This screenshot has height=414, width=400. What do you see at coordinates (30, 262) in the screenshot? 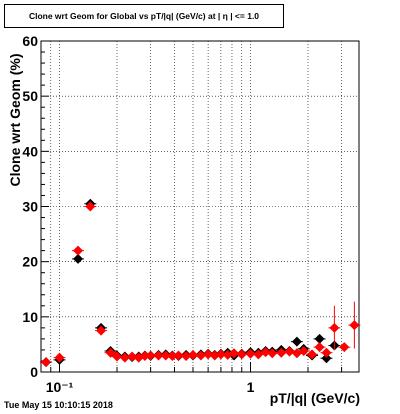
I see `y-tick-label: 20` at bounding box center [30, 262].